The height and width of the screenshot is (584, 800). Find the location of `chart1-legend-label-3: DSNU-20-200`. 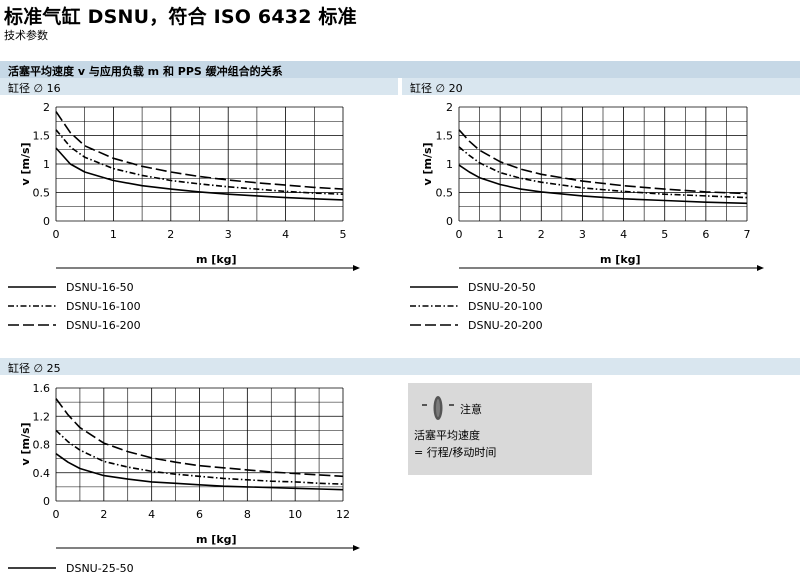

chart1-legend-label-3: DSNU-20-200 is located at coordinates (505, 325).